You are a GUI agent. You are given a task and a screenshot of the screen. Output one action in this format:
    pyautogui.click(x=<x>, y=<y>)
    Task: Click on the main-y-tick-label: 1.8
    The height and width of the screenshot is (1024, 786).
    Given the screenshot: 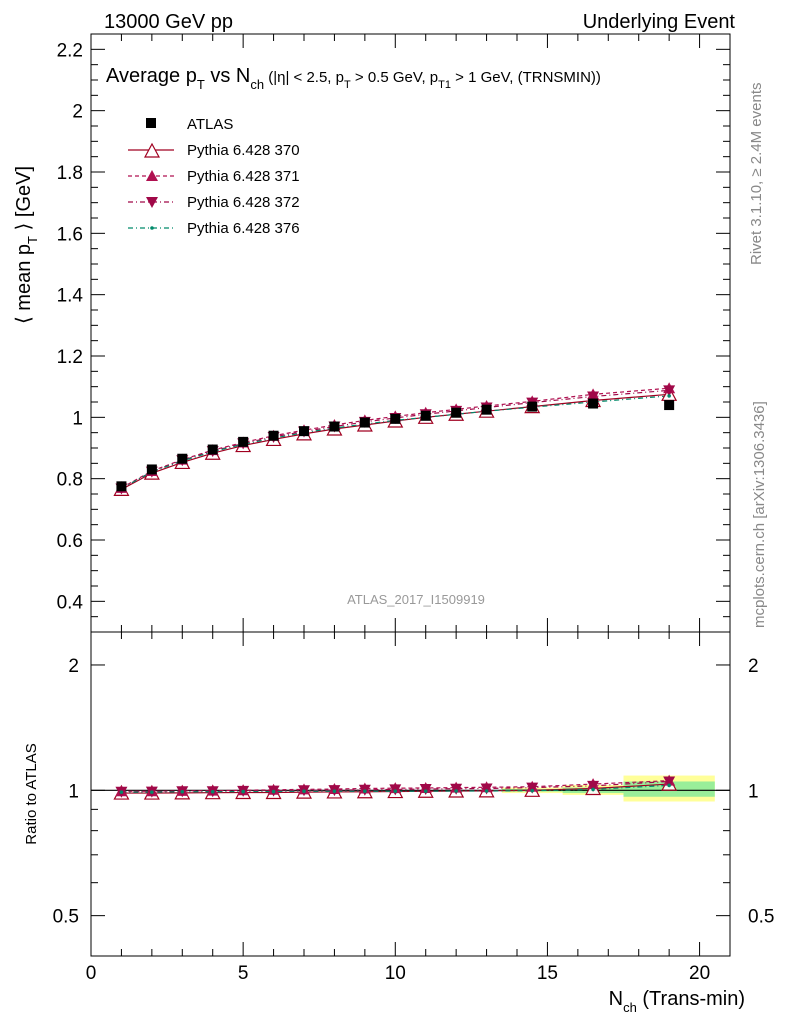 What is the action you would take?
    pyautogui.click(x=70, y=173)
    